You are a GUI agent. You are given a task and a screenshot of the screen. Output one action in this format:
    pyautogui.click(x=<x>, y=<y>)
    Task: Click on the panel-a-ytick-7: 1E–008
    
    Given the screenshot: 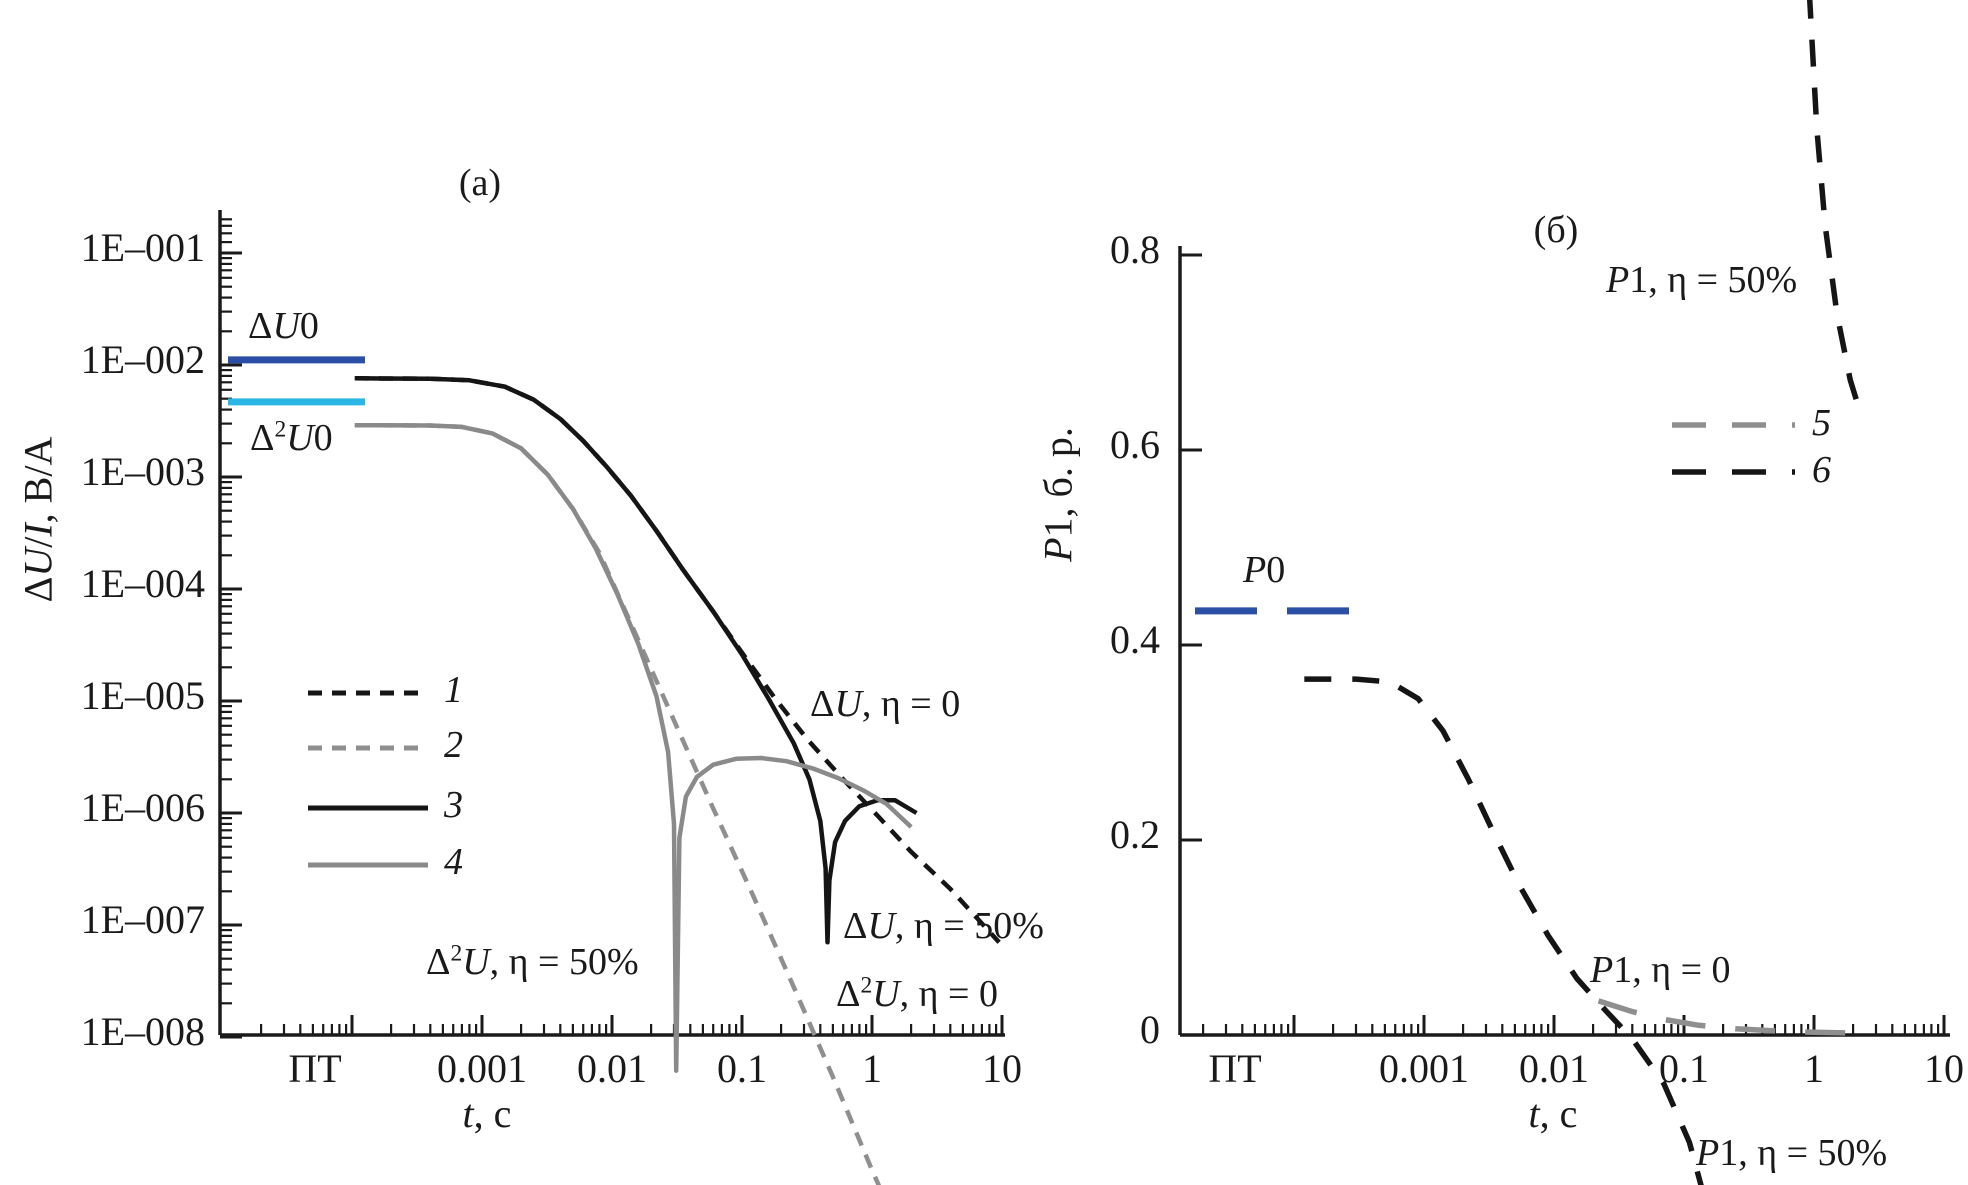 What is the action you would take?
    pyautogui.click(x=142, y=1031)
    